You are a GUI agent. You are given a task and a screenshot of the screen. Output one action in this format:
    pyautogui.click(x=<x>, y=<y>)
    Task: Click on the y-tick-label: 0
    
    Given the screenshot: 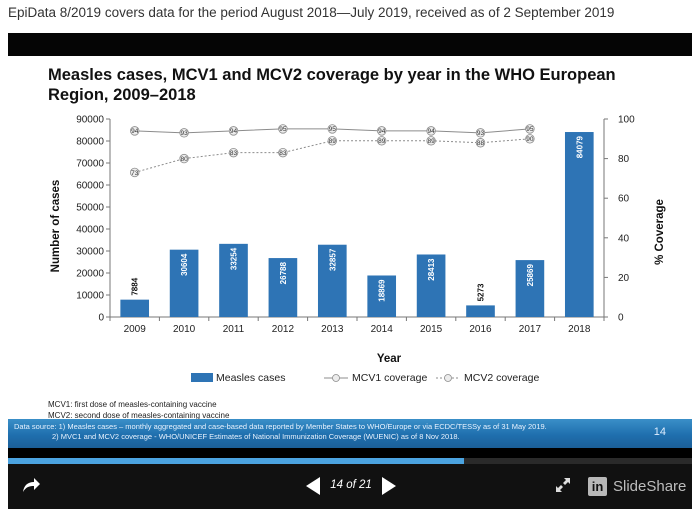 What is the action you would take?
    pyautogui.click(x=101, y=318)
    